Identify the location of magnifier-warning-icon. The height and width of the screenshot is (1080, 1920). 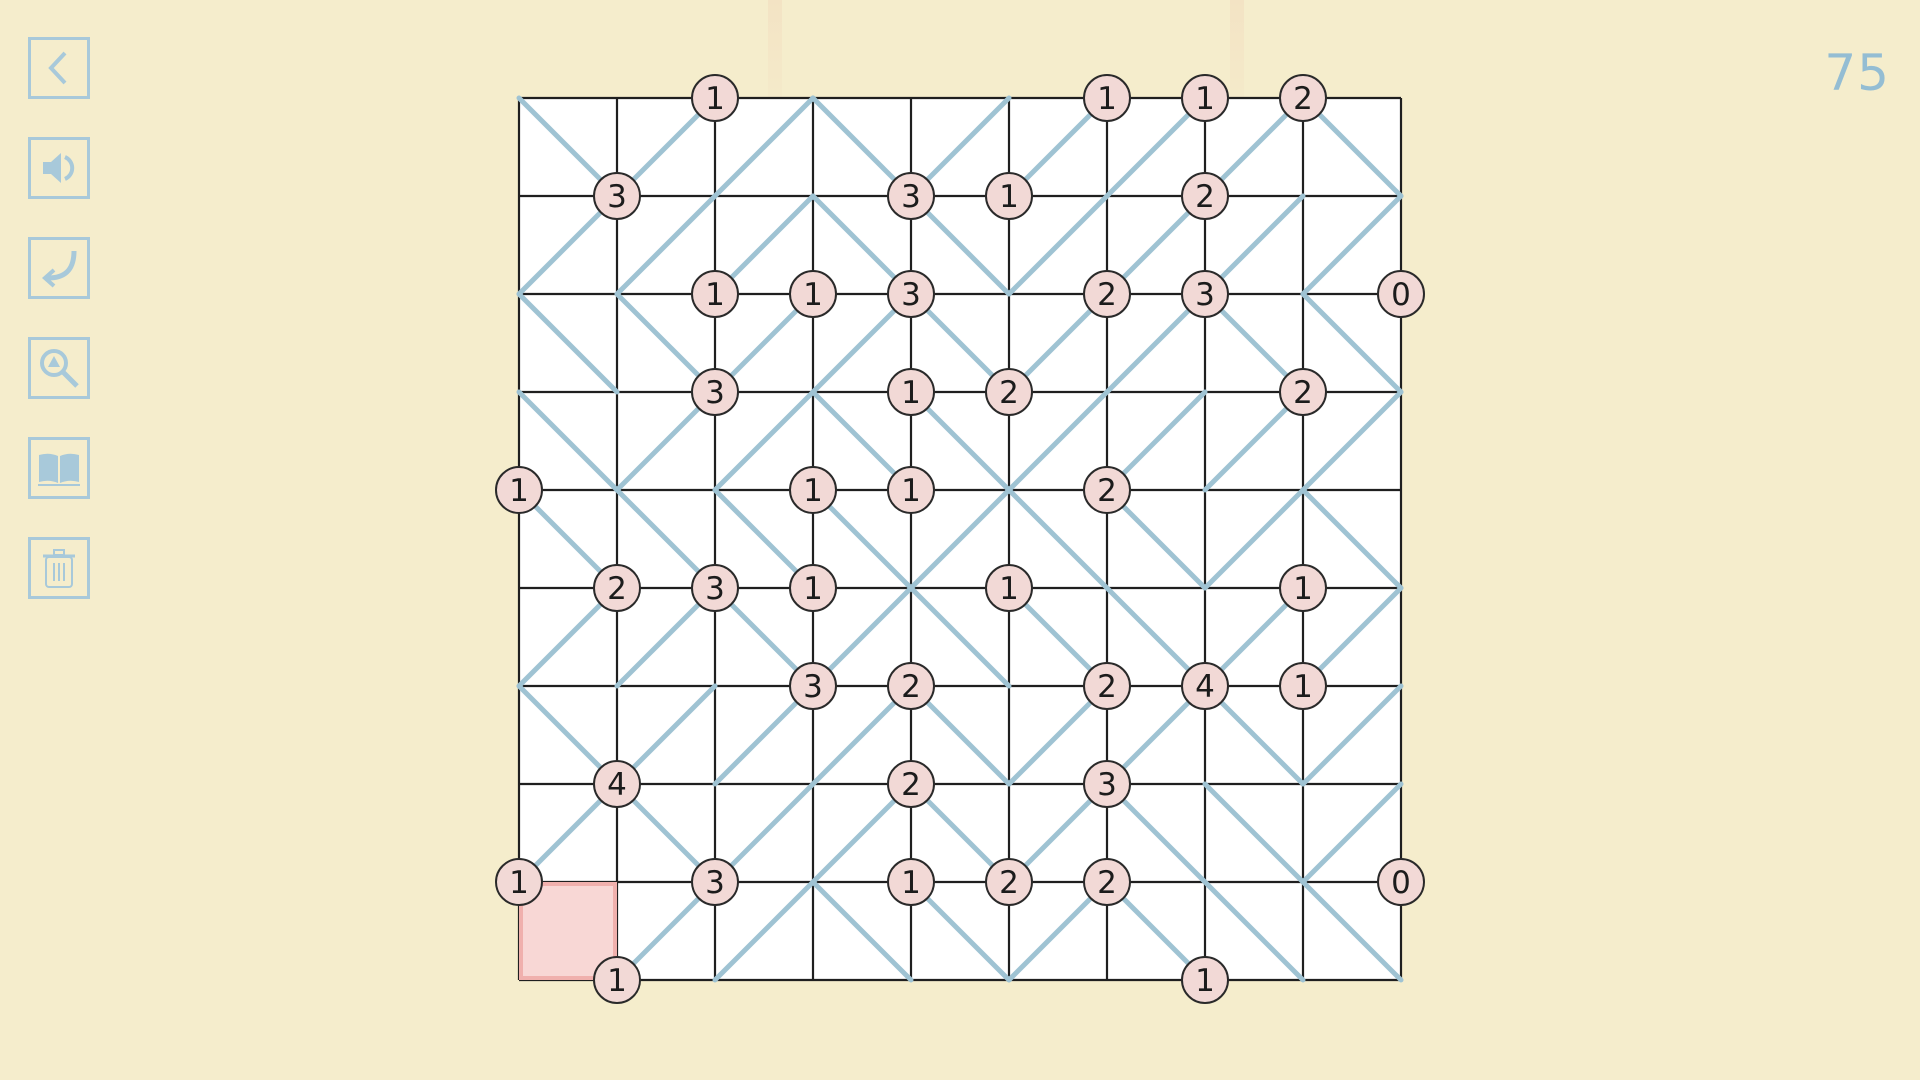
(59, 368).